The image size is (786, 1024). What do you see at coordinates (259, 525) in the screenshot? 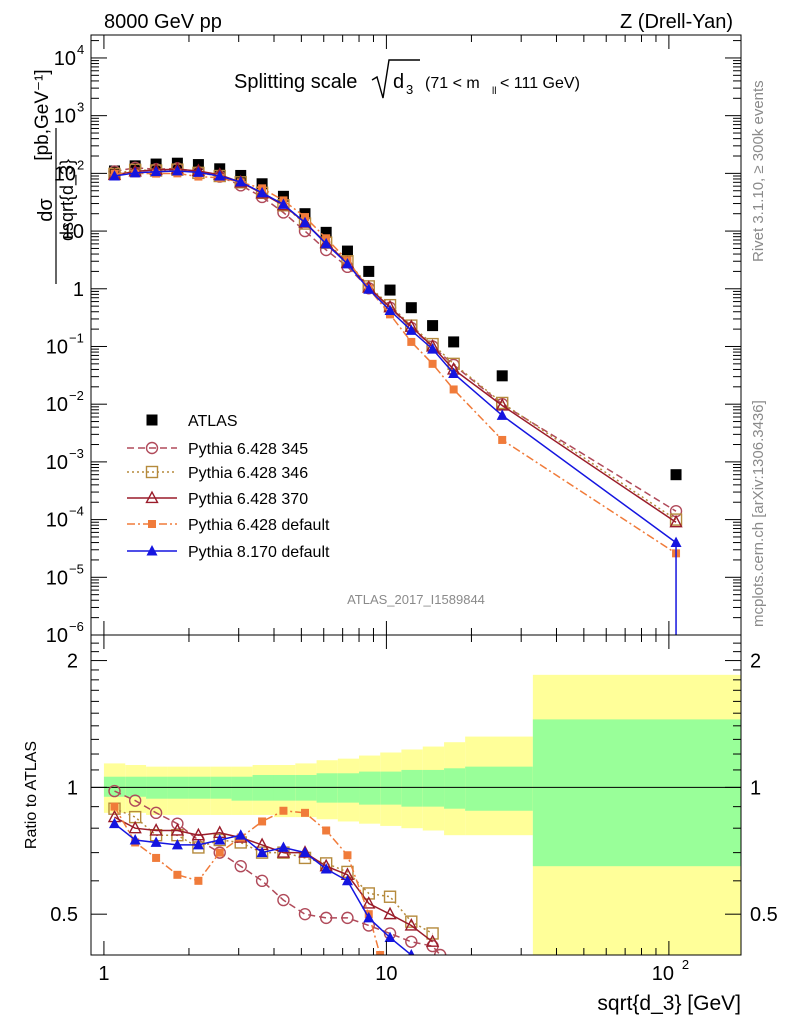
I see `legend-label: Pythia 6.428 default` at bounding box center [259, 525].